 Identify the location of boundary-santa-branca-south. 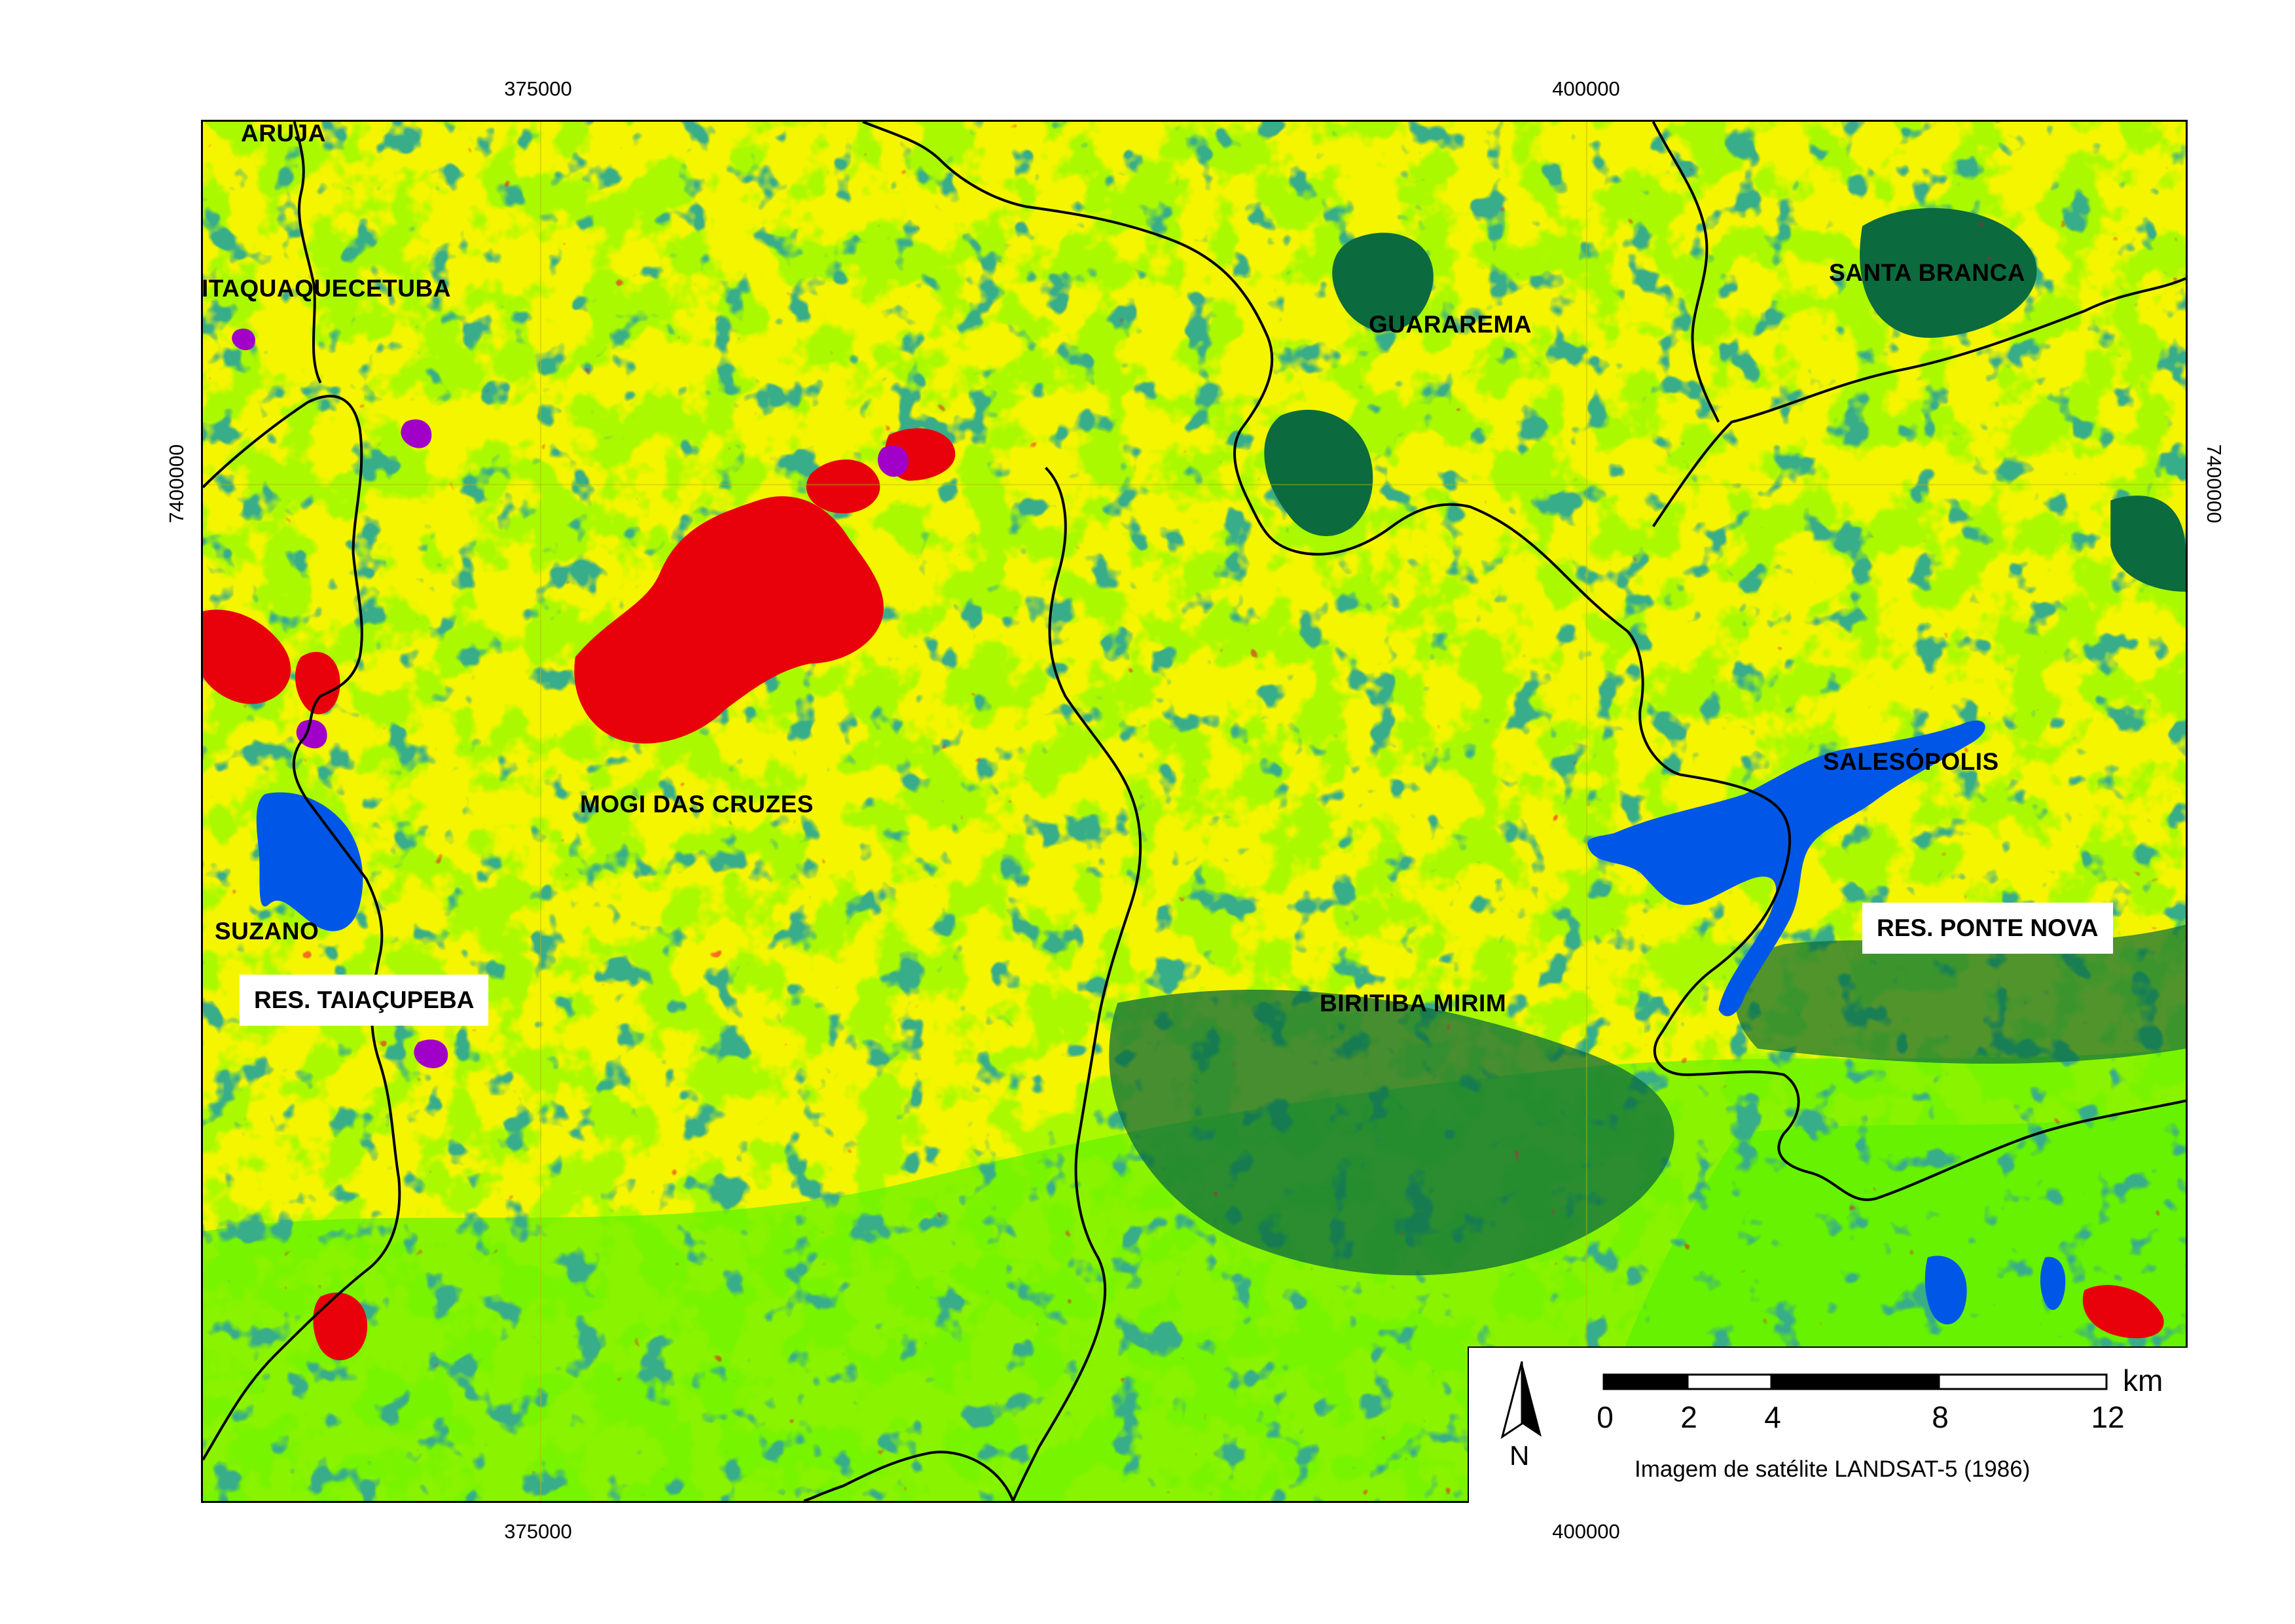
(1919, 402).